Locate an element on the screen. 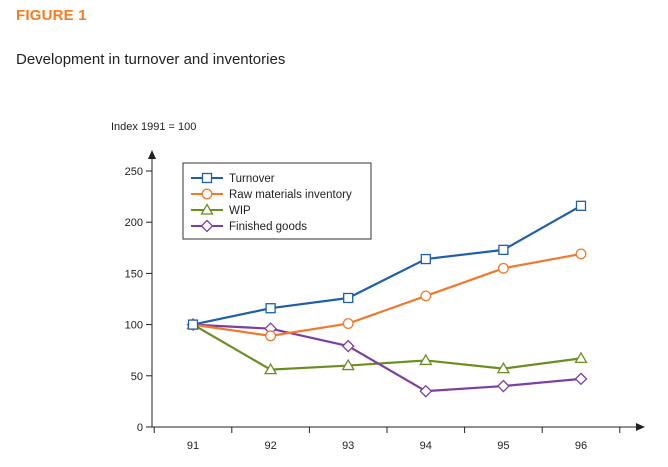 The width and height of the screenshot is (668, 467). x-tick-label: 91 is located at coordinates (193, 446).